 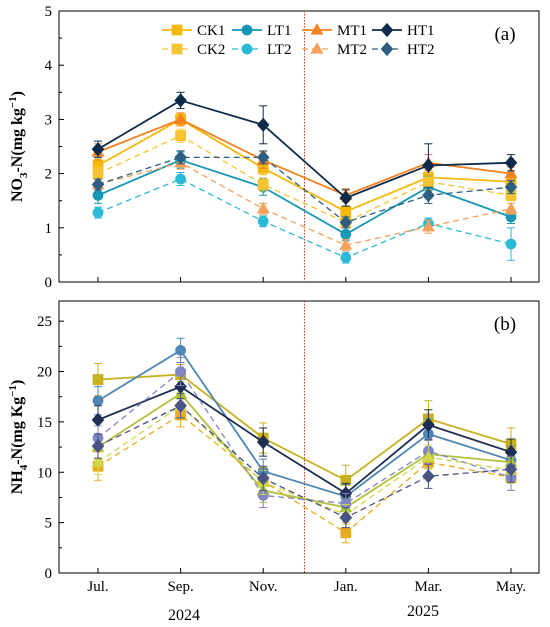 I want to click on panel-label: (b), so click(x=505, y=324).